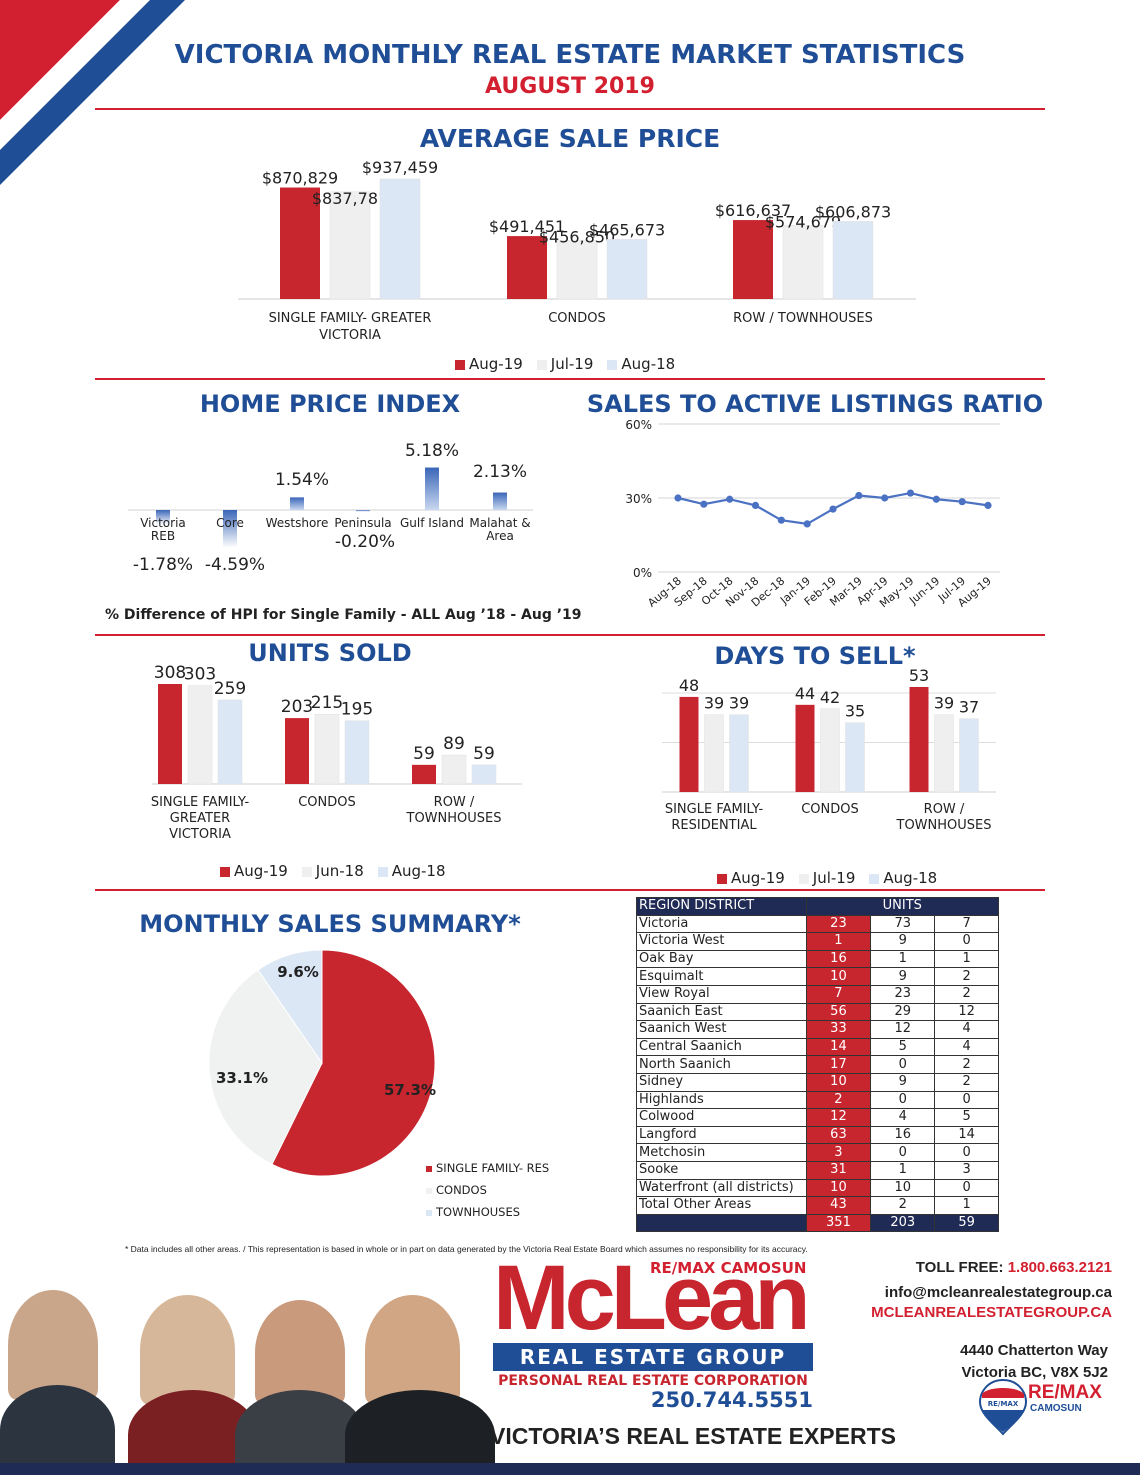  What do you see at coordinates (721, 1205) in the screenshot?
I see `region-name-cell: Total Other Areas` at bounding box center [721, 1205].